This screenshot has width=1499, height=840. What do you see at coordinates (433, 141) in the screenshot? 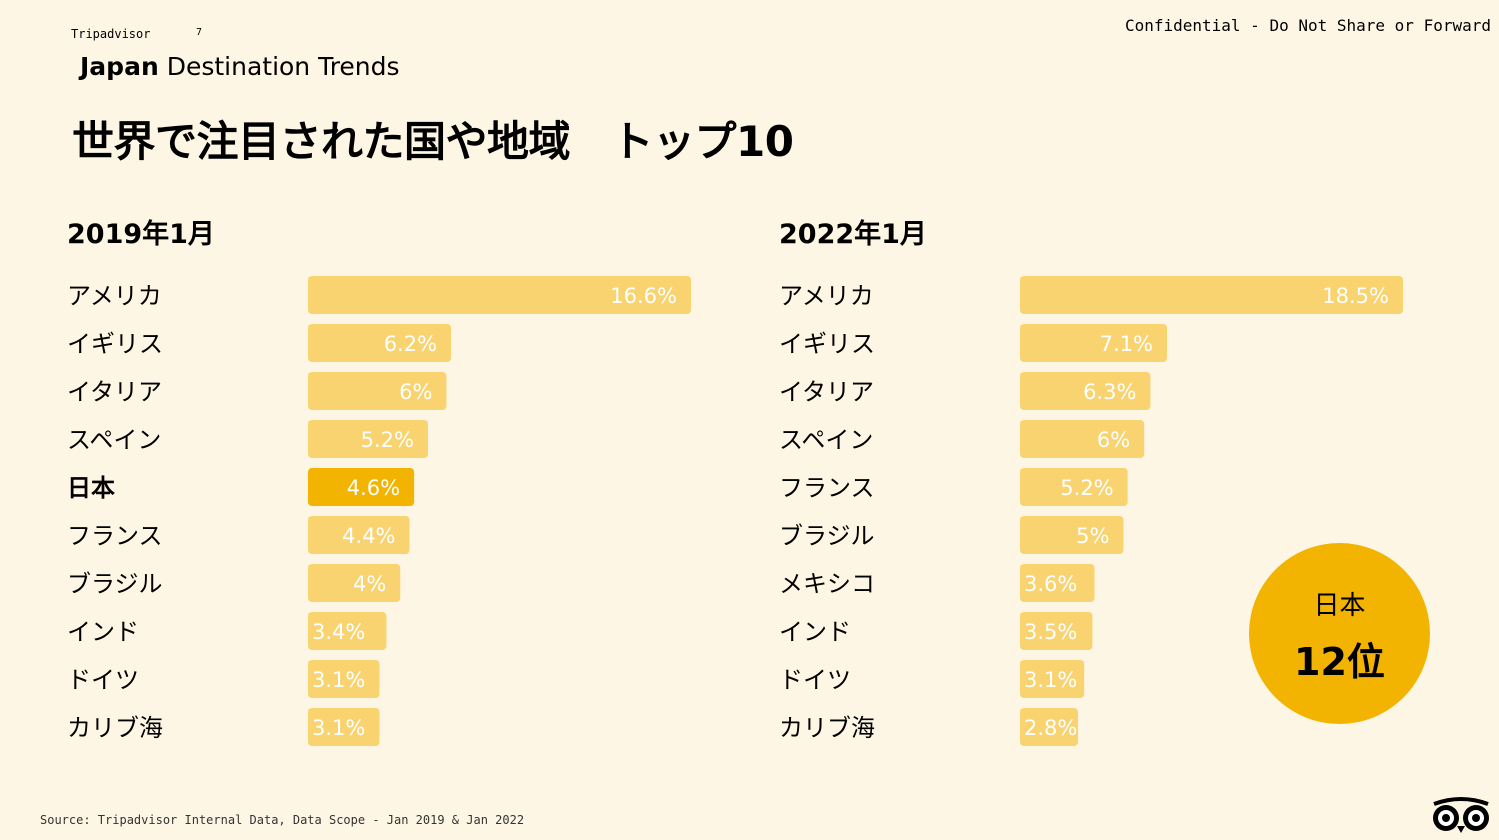
I see `page-title: 世界で注目された国や地域 トップ10` at bounding box center [433, 141].